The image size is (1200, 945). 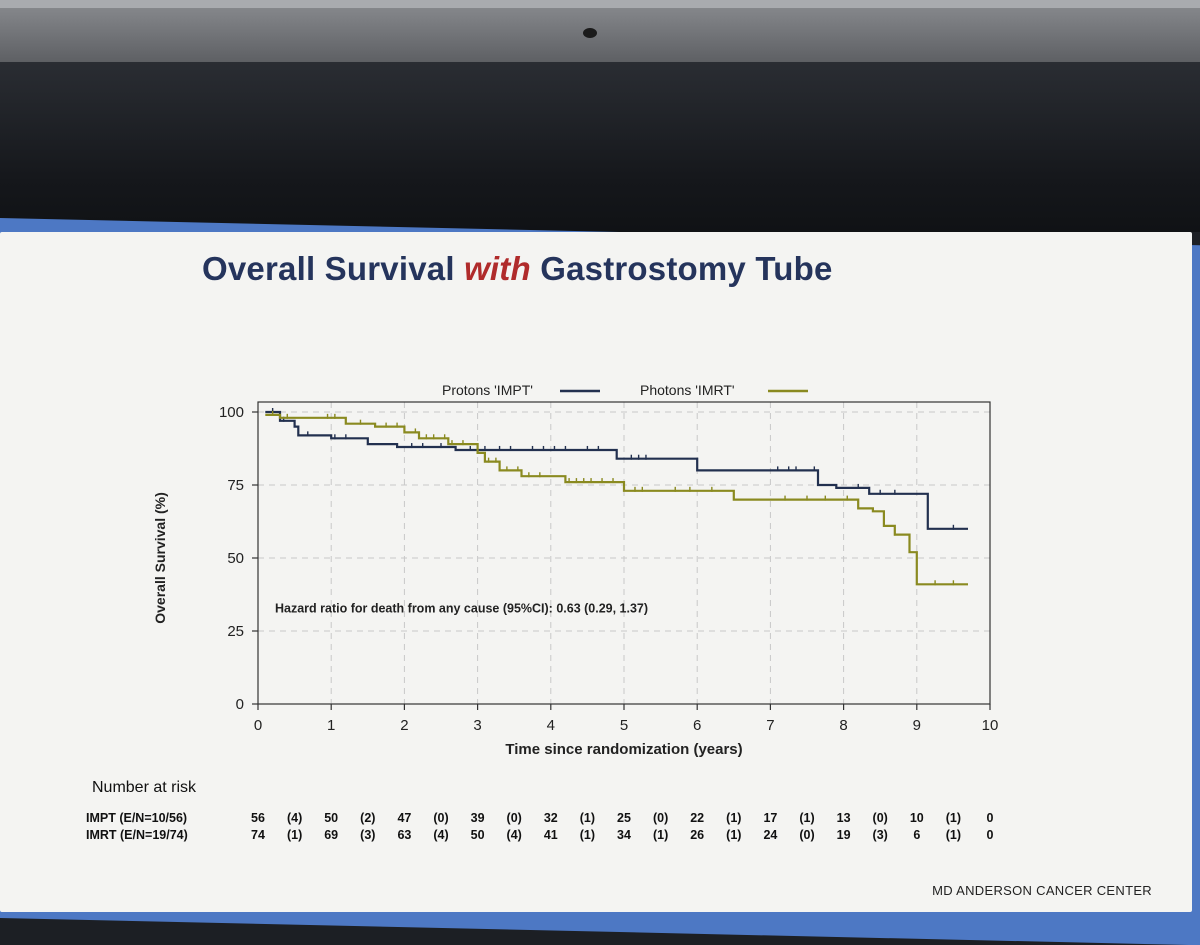 I want to click on risk-count-imrt-5: 34, so click(x=624, y=835).